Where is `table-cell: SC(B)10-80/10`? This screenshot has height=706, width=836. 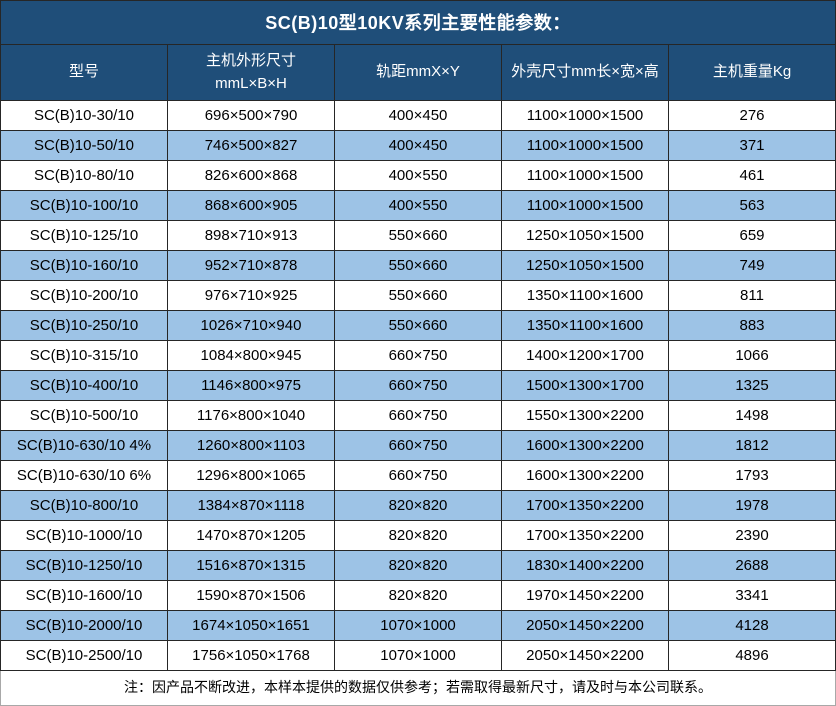 table-cell: SC(B)10-80/10 is located at coordinates (84, 175).